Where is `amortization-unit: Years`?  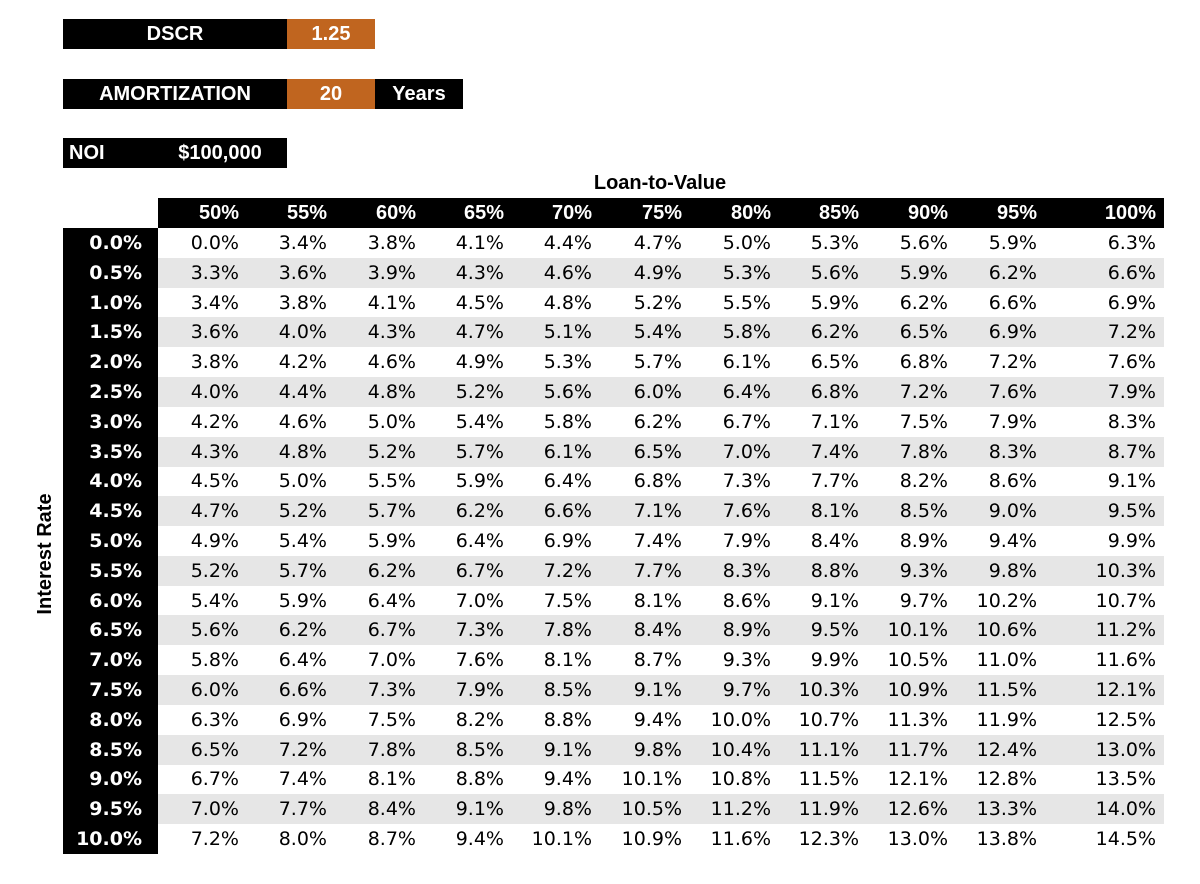 amortization-unit: Years is located at coordinates (419, 94).